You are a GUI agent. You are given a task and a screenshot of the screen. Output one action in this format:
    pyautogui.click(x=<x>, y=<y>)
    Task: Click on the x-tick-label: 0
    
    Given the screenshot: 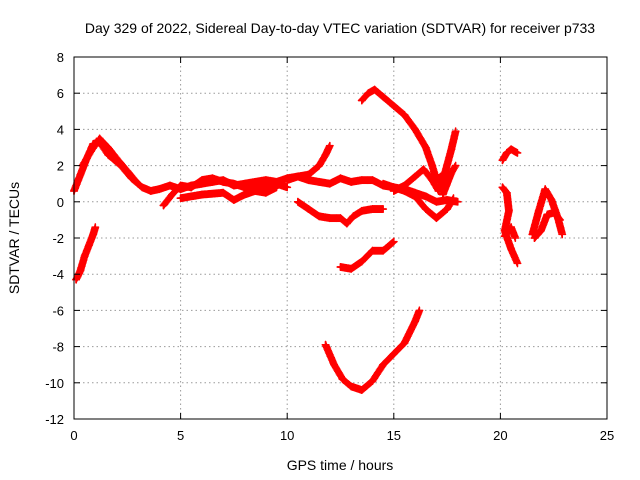 What is the action you would take?
    pyautogui.click(x=73, y=435)
    